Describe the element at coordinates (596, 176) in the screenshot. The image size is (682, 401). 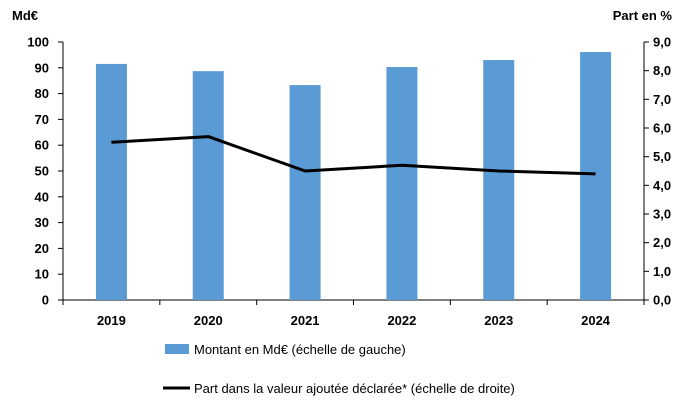
I see `bar-2024` at that location.